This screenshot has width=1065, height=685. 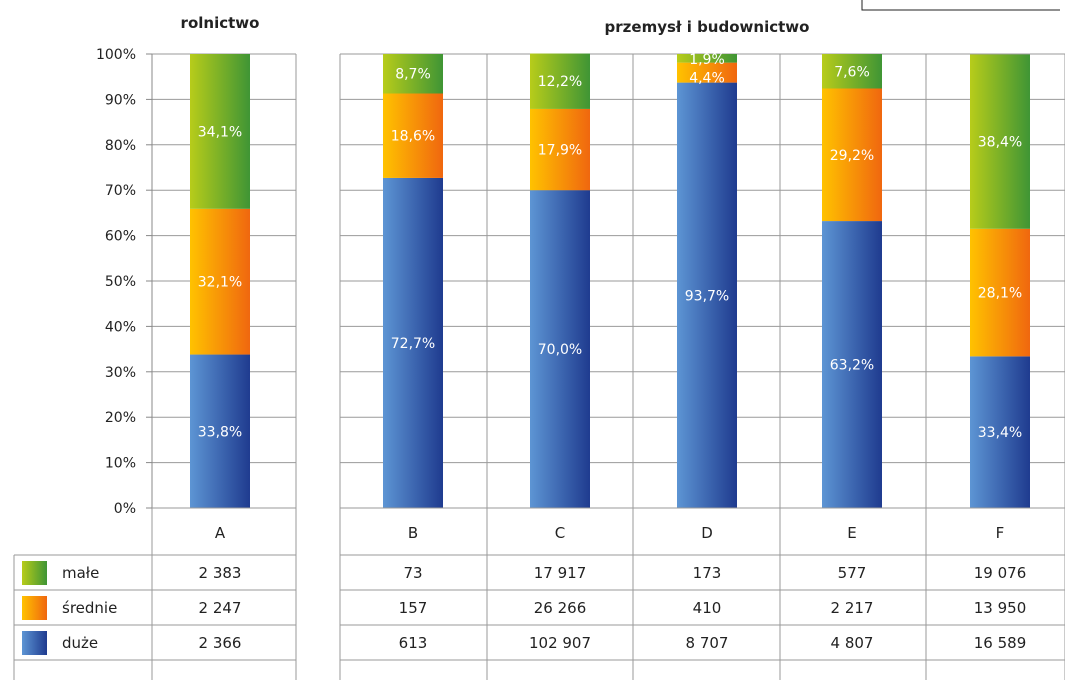 I want to click on bar-label-E-2: 7,6%, so click(x=852, y=72).